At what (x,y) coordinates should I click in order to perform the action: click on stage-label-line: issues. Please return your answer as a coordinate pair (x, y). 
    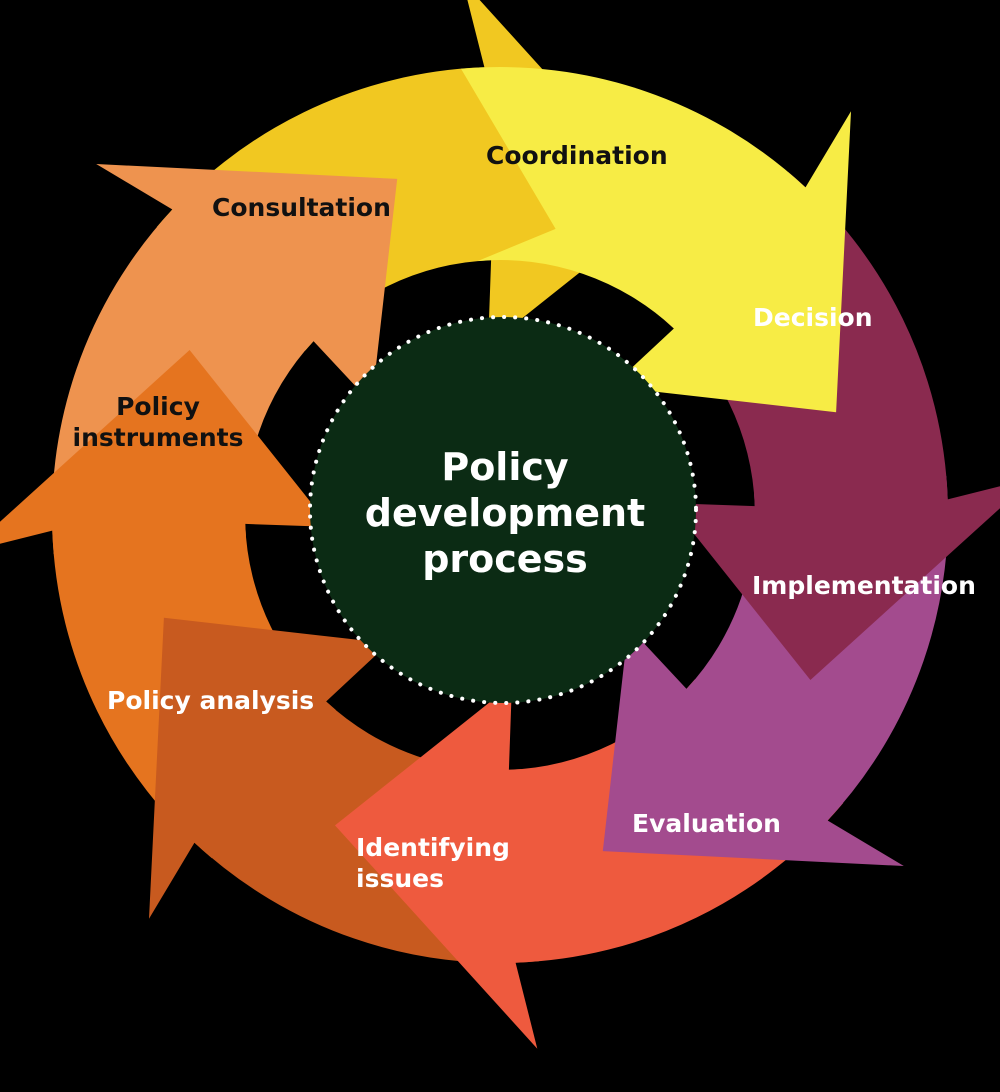
    Looking at the image, I should click on (400, 878).